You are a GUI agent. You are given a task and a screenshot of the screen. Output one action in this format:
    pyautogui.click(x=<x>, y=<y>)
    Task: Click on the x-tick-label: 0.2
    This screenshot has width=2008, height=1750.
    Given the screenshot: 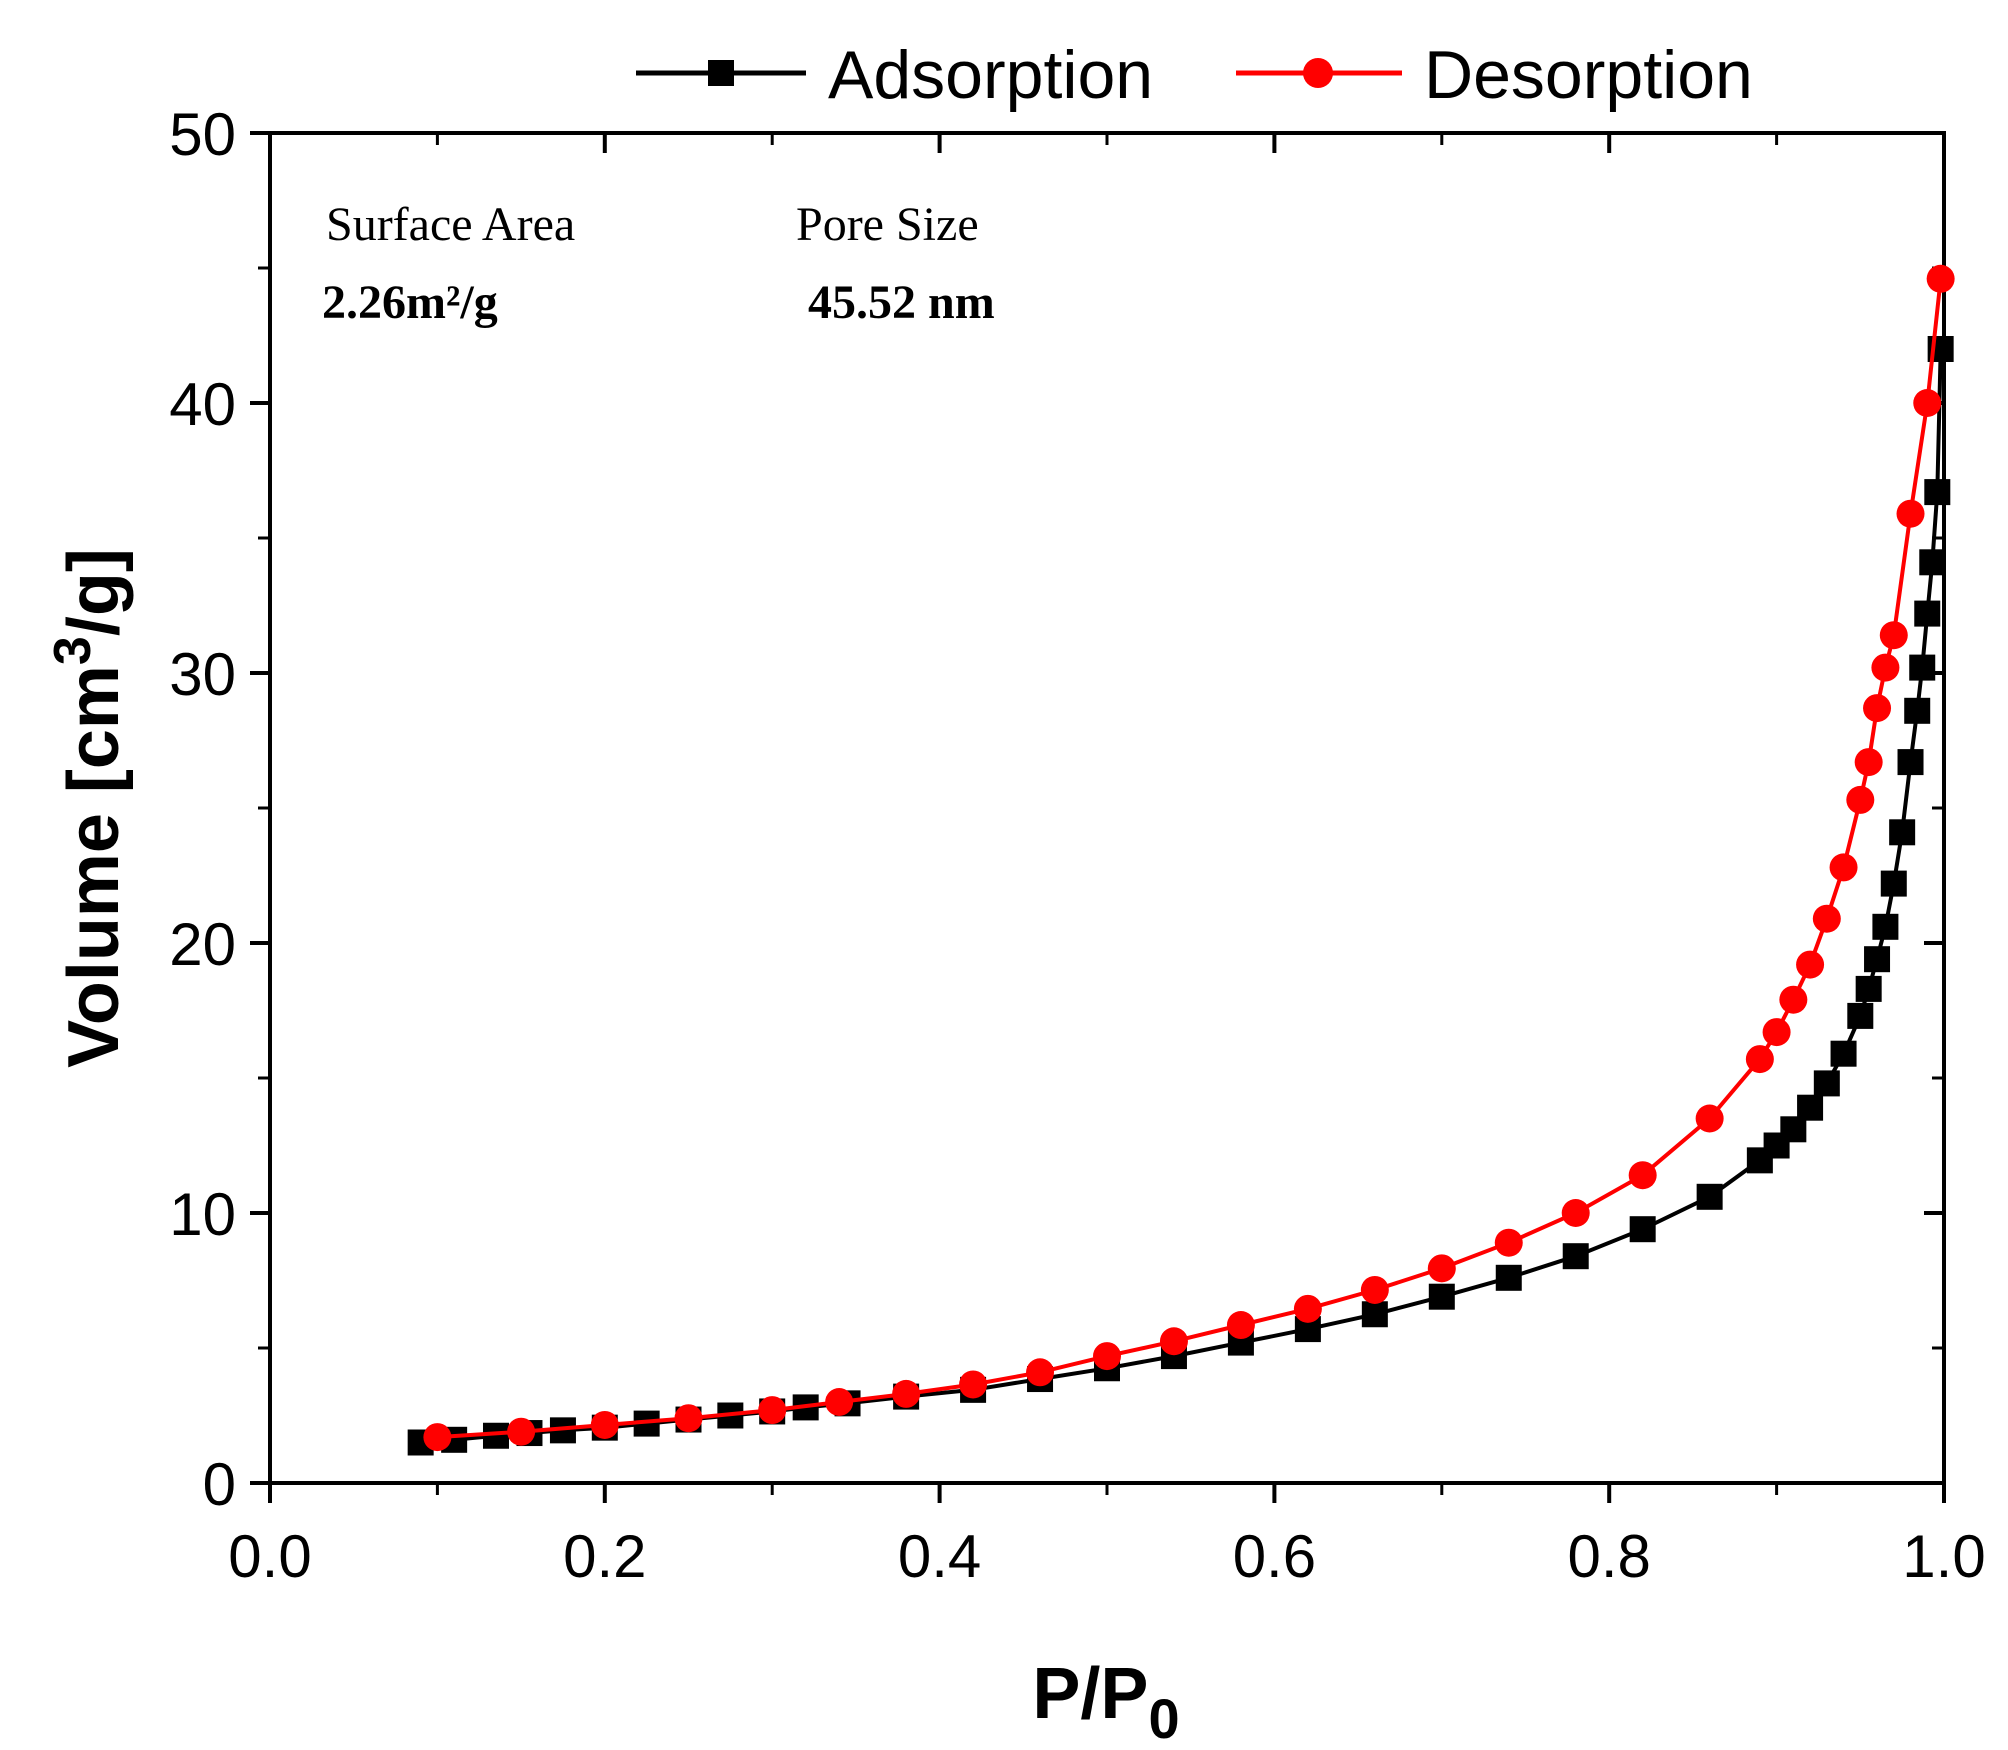 What is the action you would take?
    pyautogui.click(x=604, y=1556)
    